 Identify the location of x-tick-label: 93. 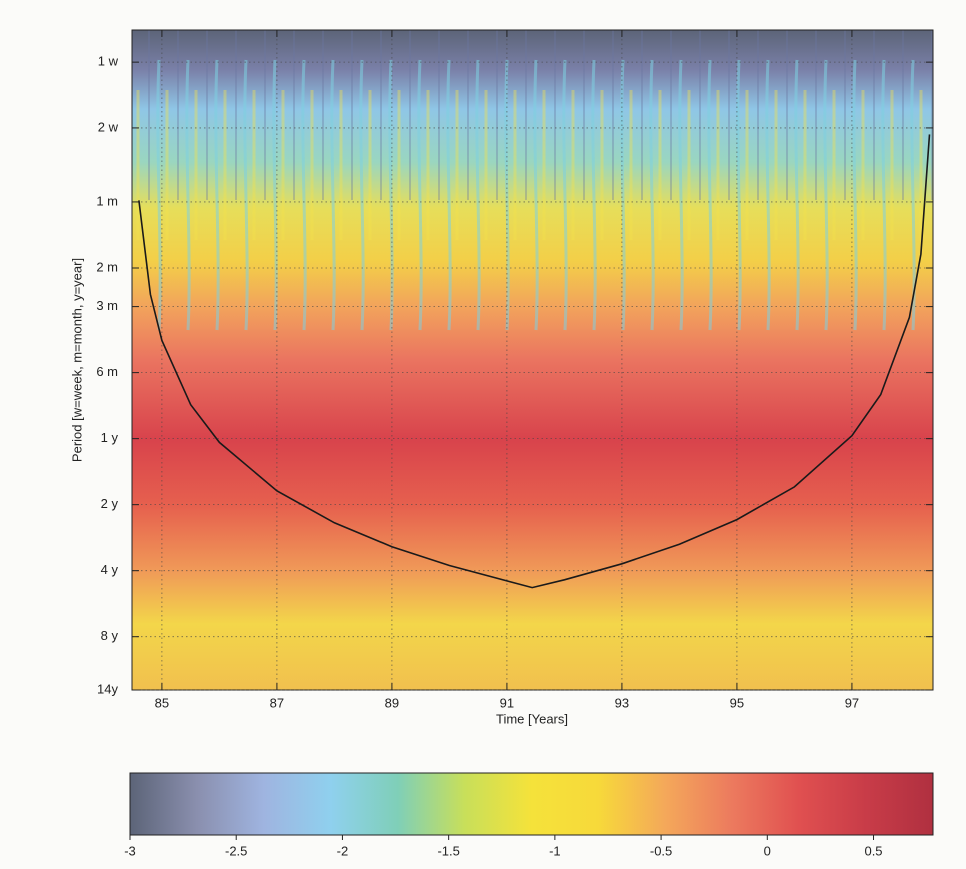
(622, 702).